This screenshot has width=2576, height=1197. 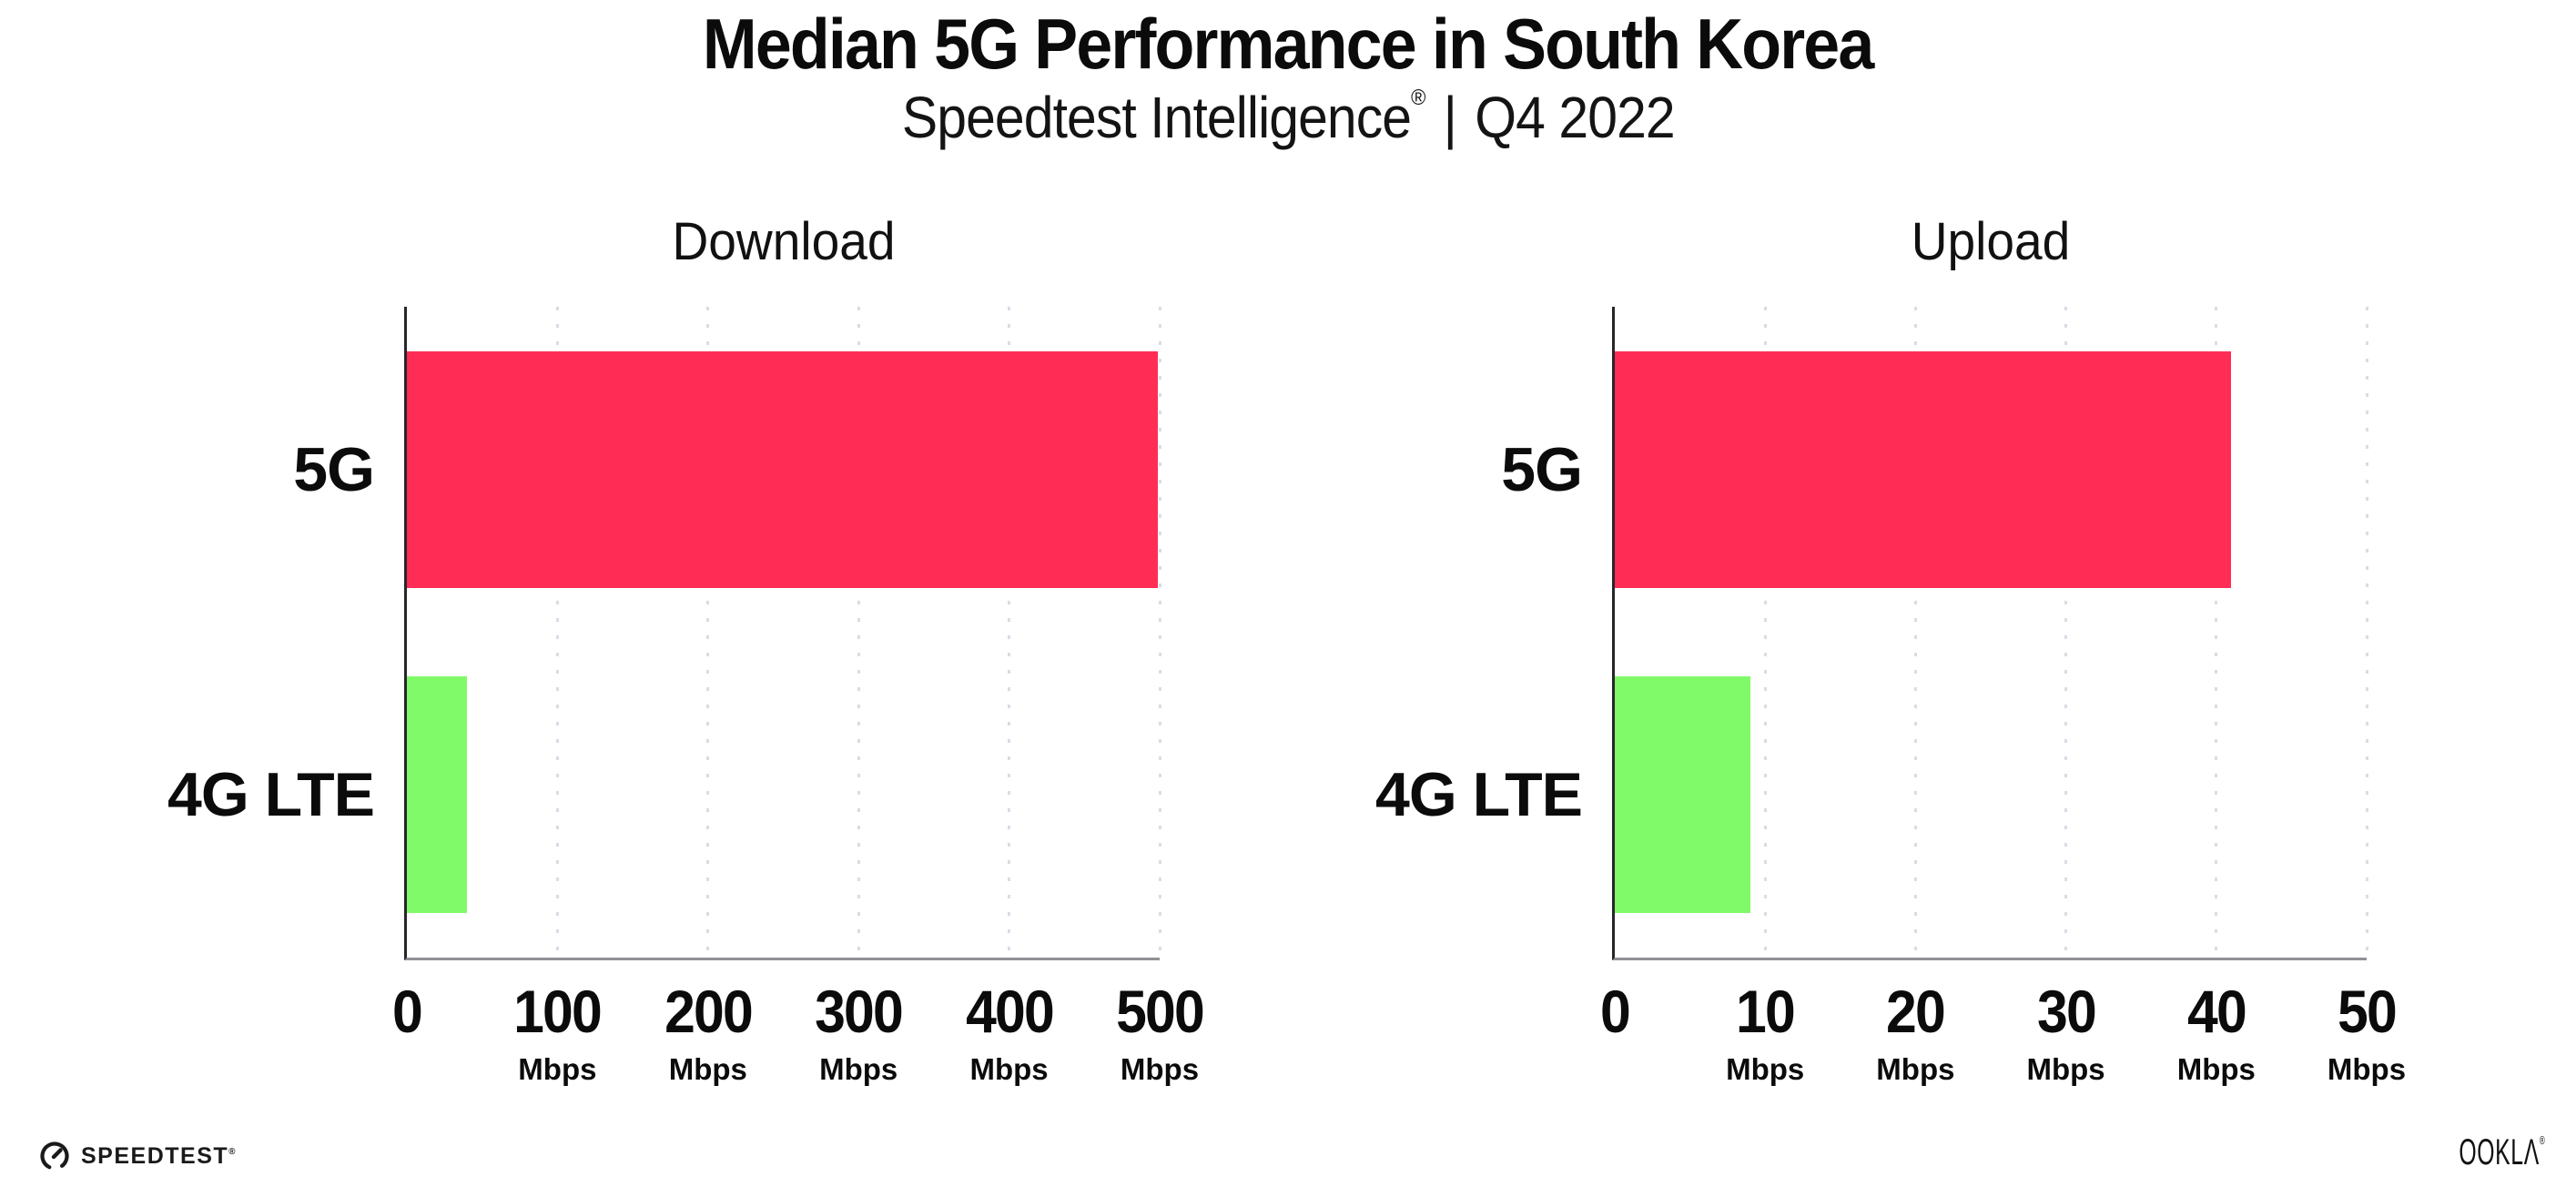 What do you see at coordinates (859, 1011) in the screenshot?
I see `x-tick-label: 300` at bounding box center [859, 1011].